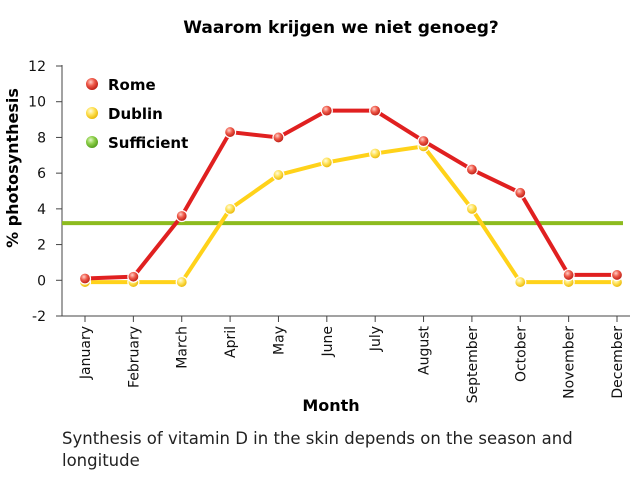 This screenshot has width=640, height=499. I want to click on x-tick-label: September, so click(473, 365).